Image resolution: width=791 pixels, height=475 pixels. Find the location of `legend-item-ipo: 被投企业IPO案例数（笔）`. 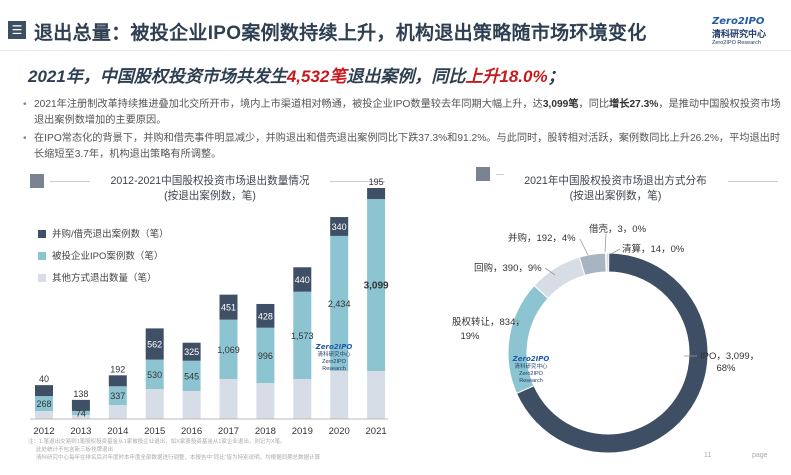

legend-item-ipo: 被投企业IPO案例数（笔） is located at coordinates (100, 255).